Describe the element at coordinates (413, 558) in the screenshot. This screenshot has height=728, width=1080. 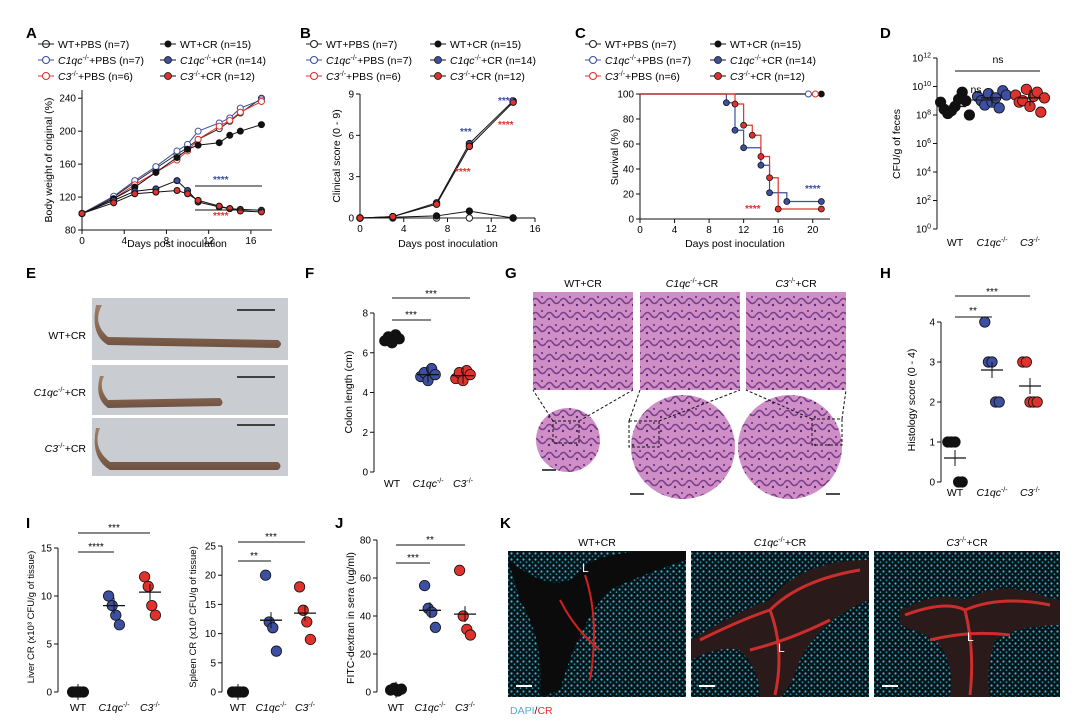
I see `panel-j-sig-1: ***` at that location.